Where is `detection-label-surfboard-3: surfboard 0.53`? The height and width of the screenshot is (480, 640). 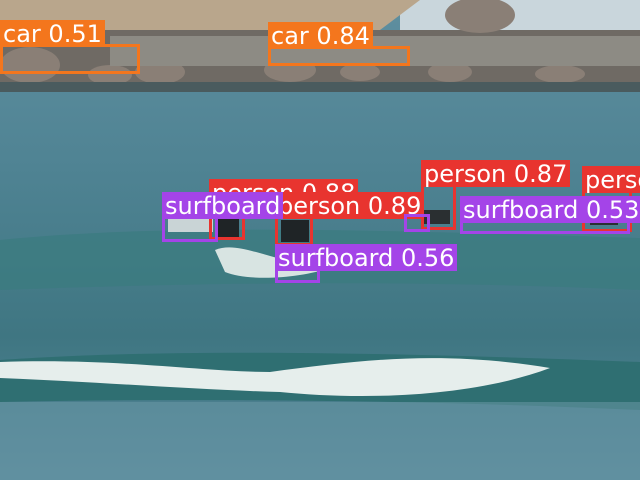
detection-label-surfboard-3: surfboard 0.53 is located at coordinates (550, 209).